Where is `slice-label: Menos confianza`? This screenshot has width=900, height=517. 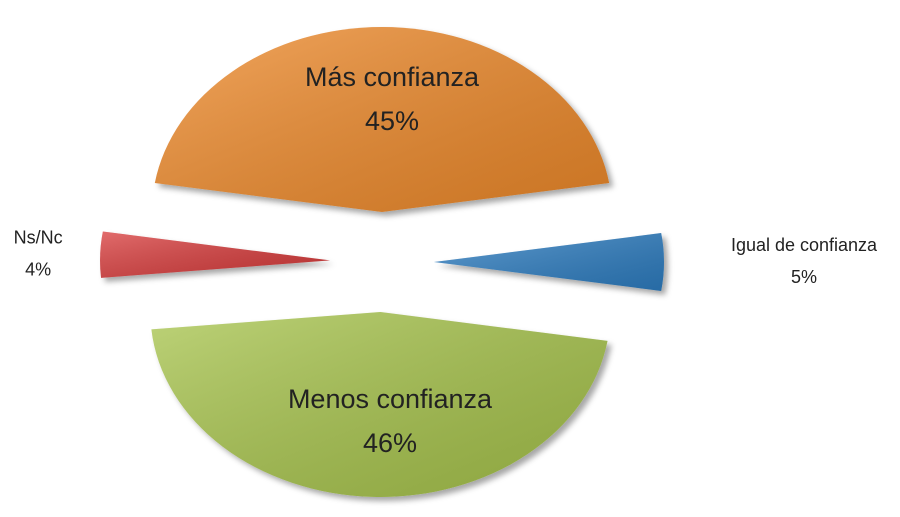 slice-label: Menos confianza is located at coordinates (390, 399).